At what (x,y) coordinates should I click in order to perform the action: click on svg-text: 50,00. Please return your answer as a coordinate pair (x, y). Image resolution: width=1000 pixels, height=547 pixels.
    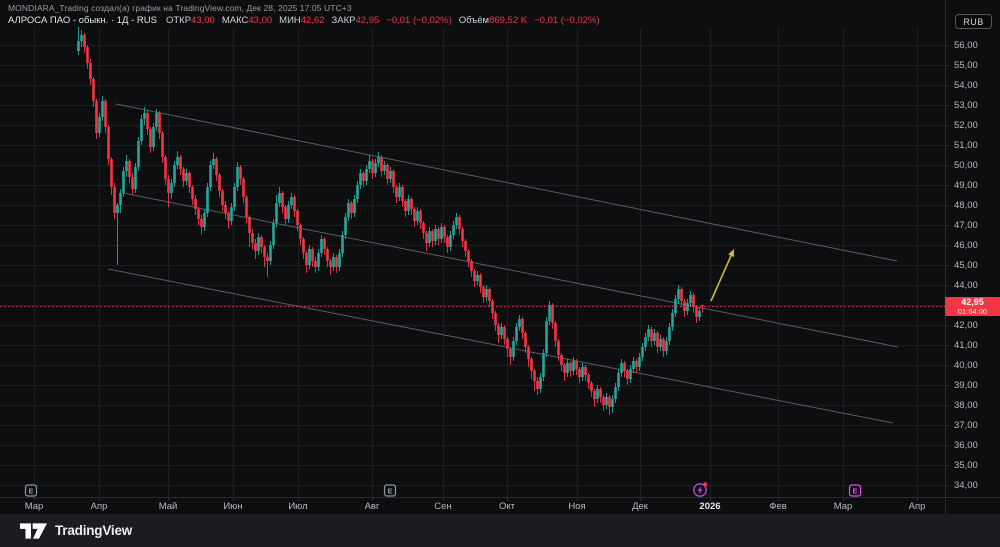
    Looking at the image, I should click on (966, 165).